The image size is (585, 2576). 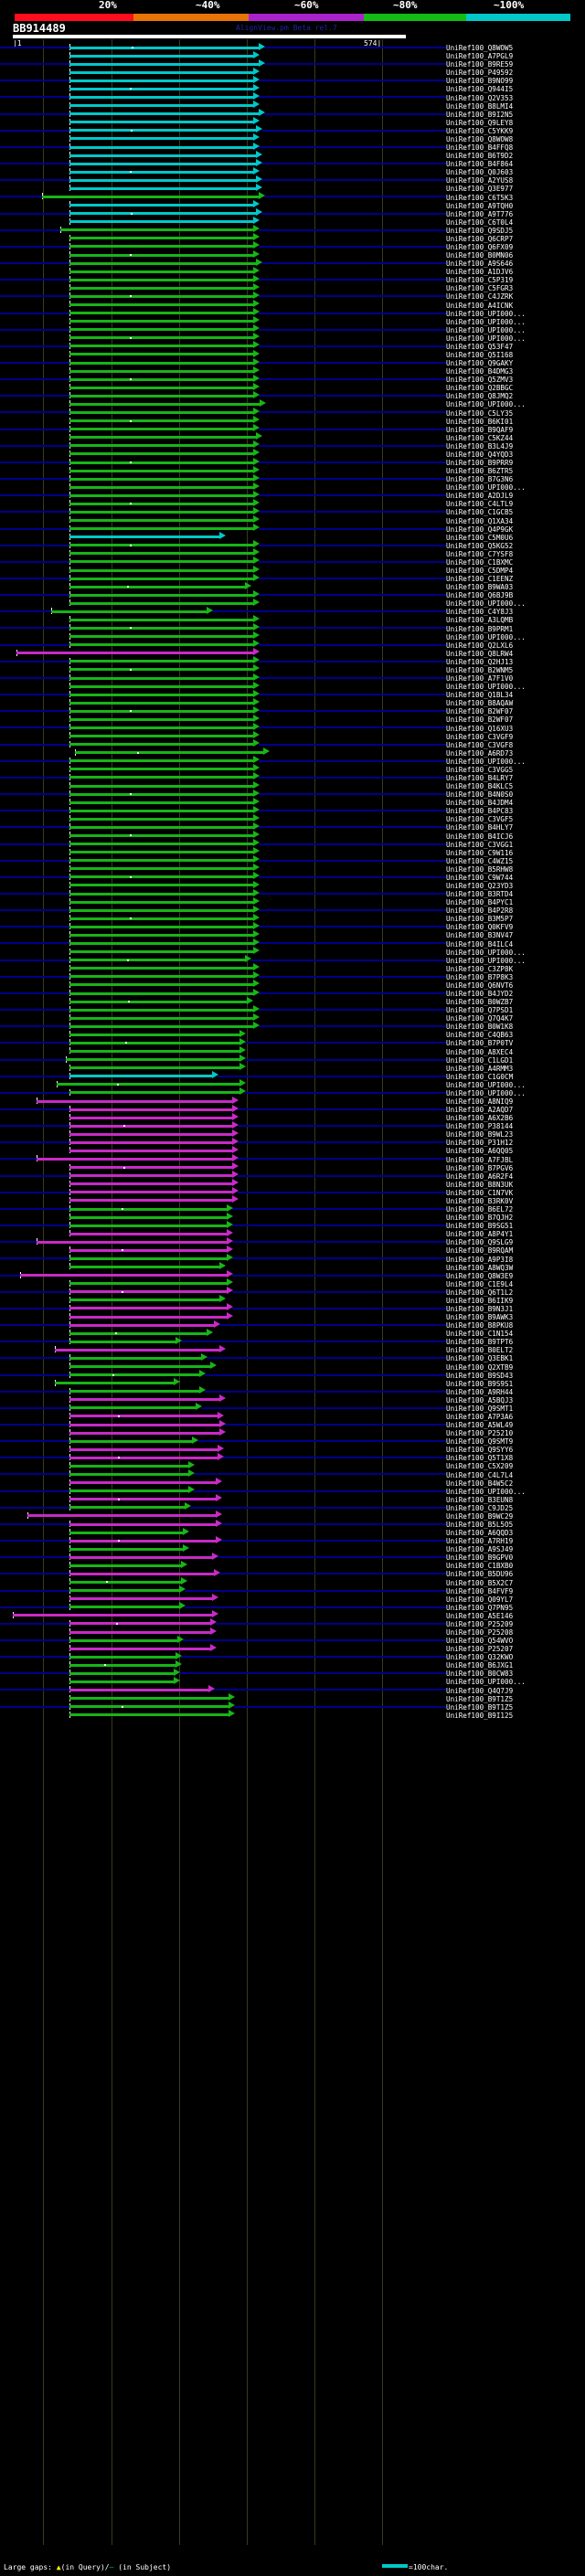 I want to click on hit-row: UniRef100_P25210, so click(x=293, y=1432).